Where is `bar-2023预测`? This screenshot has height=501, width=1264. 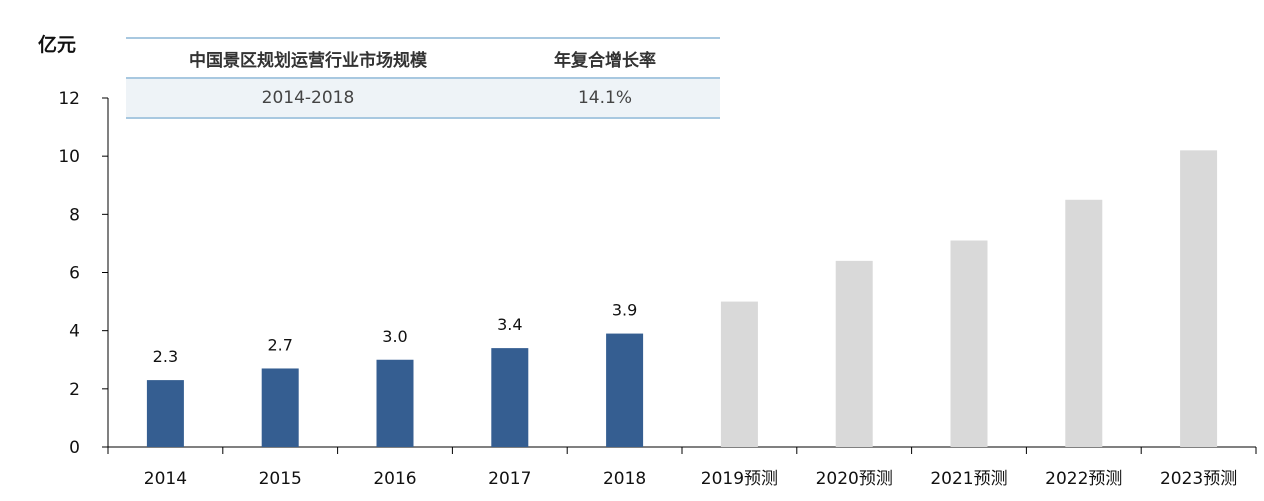 bar-2023预测 is located at coordinates (1199, 298).